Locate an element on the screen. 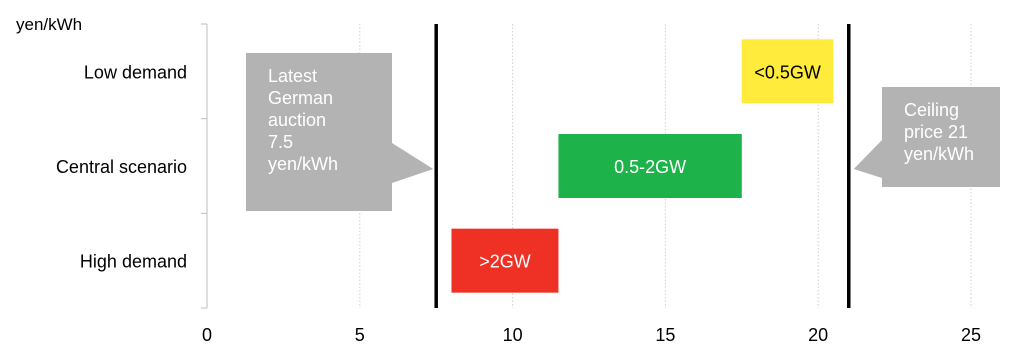 This screenshot has height=347, width=1014. x-tick-label-15: 15 is located at coordinates (665, 335).